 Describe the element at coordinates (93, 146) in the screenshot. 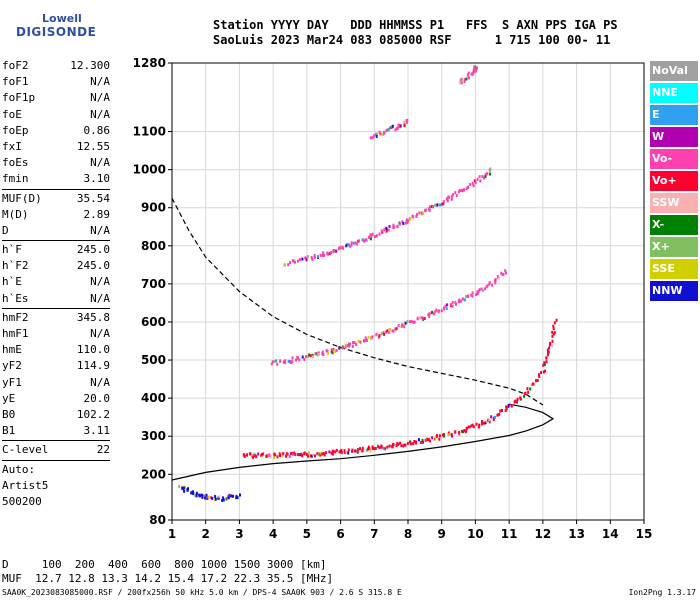

I see `param-value: 12.55` at that location.